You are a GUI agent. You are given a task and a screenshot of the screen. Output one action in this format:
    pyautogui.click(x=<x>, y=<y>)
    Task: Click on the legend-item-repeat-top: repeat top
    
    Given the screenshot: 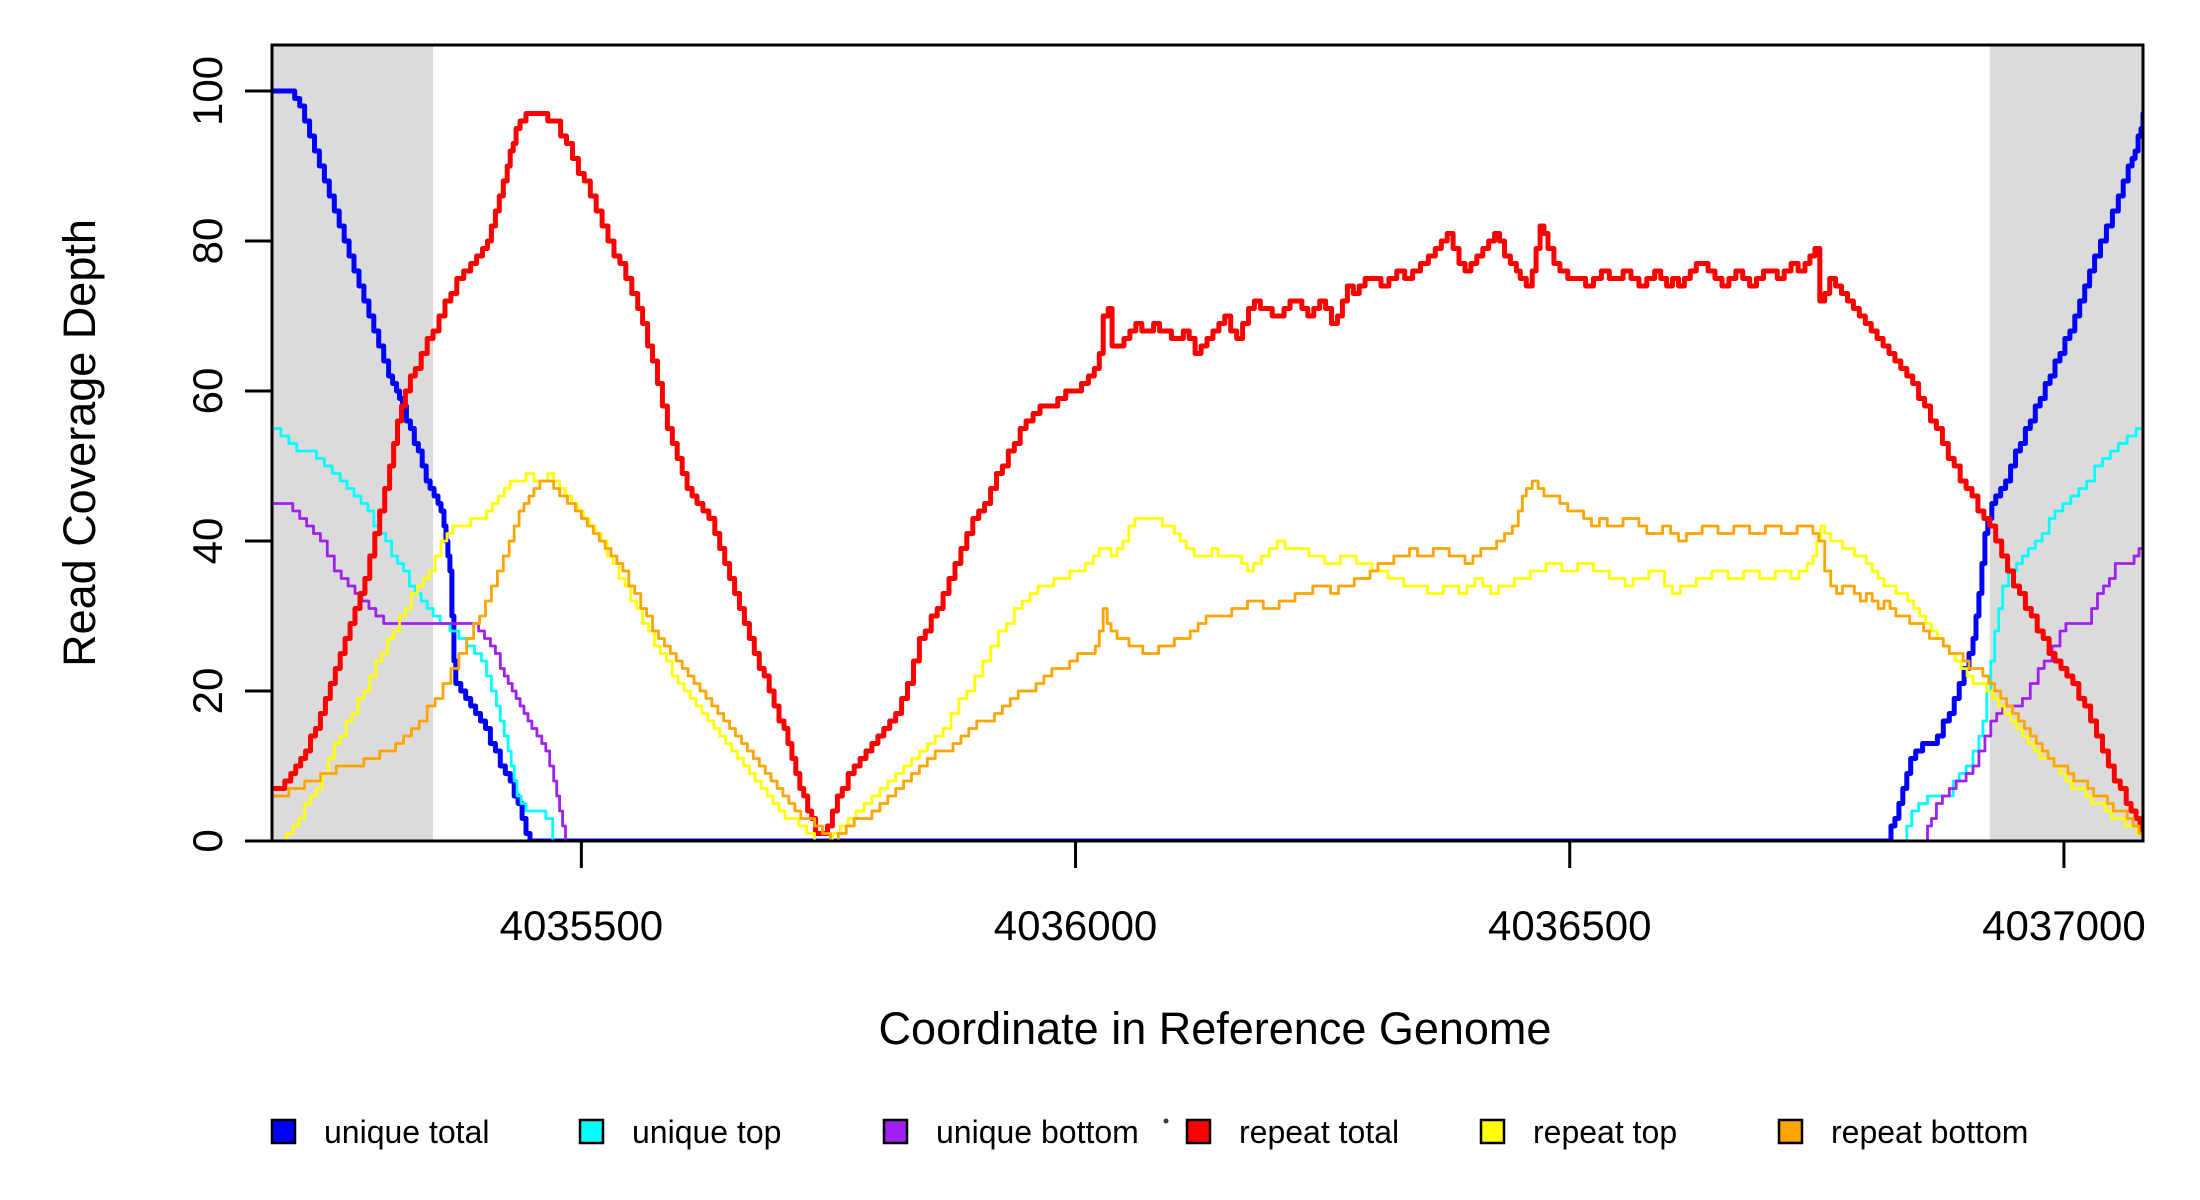 What is the action you would take?
    pyautogui.click(x=1578, y=1132)
    